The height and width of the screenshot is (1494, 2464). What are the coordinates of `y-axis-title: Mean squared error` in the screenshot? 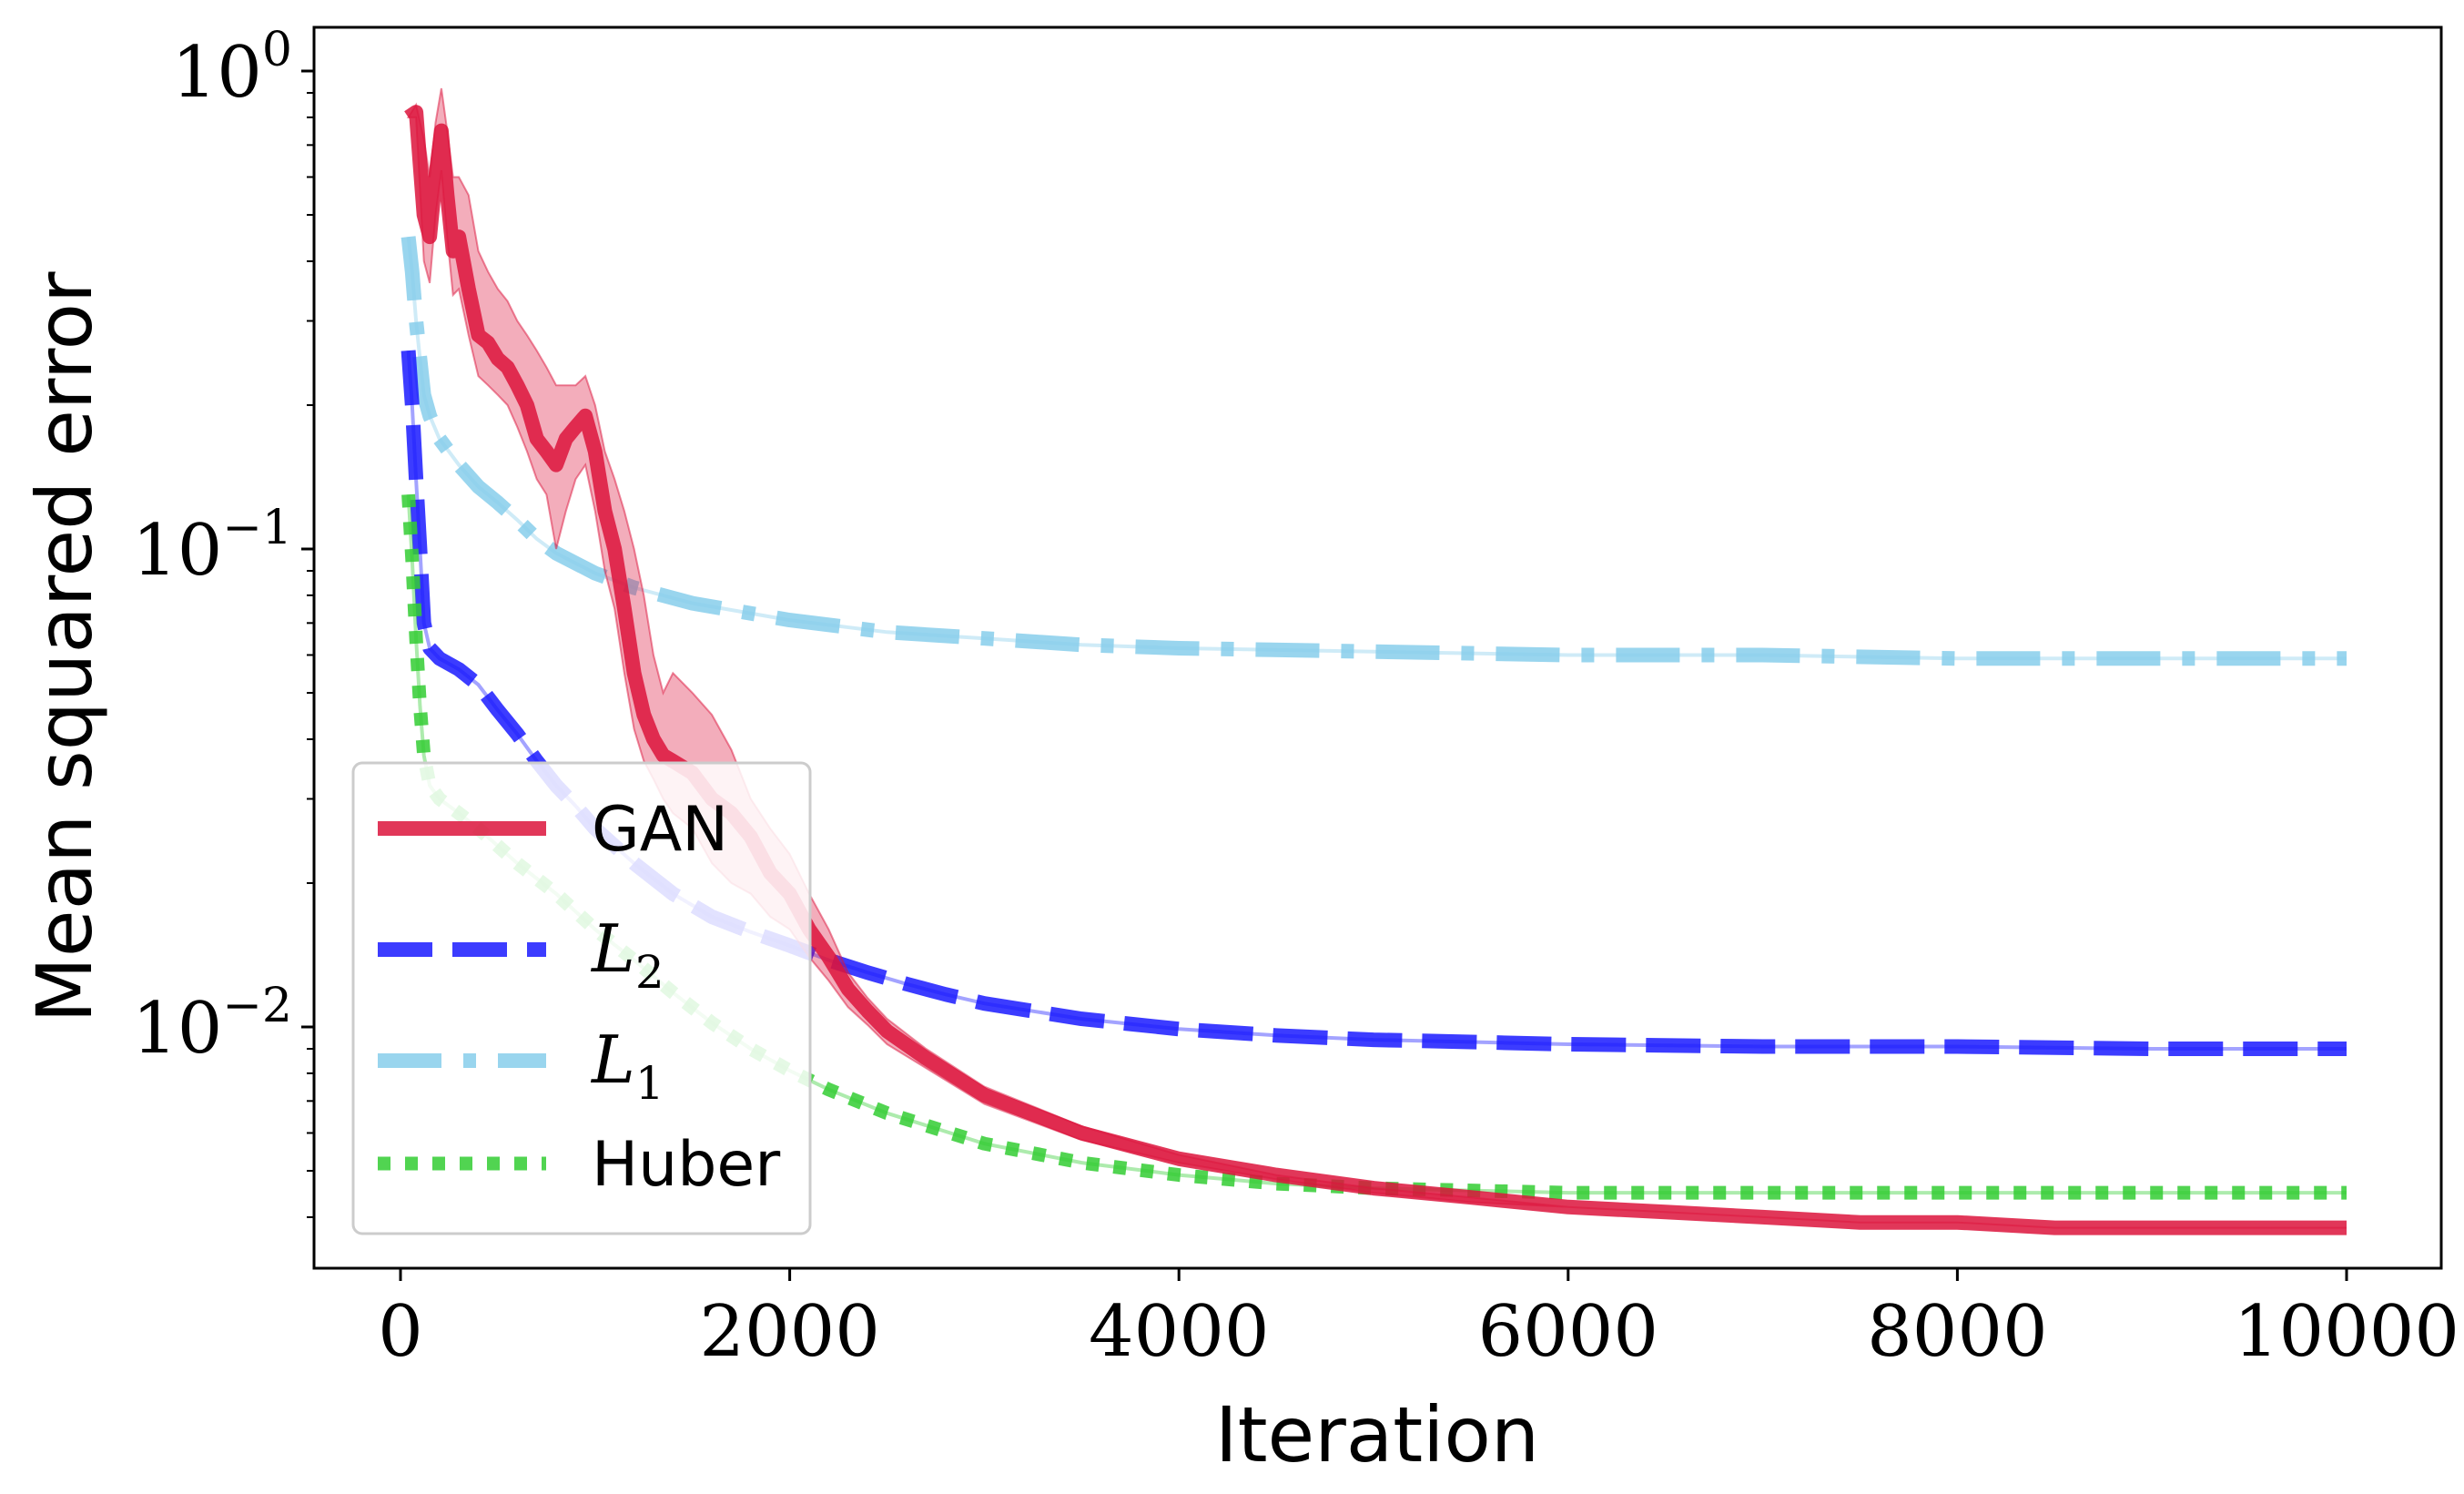 It's located at (65, 647).